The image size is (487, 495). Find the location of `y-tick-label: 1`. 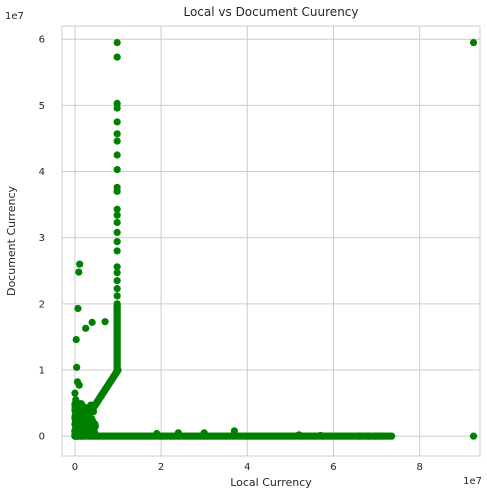

y-tick-label: 1 is located at coordinates (42, 371).